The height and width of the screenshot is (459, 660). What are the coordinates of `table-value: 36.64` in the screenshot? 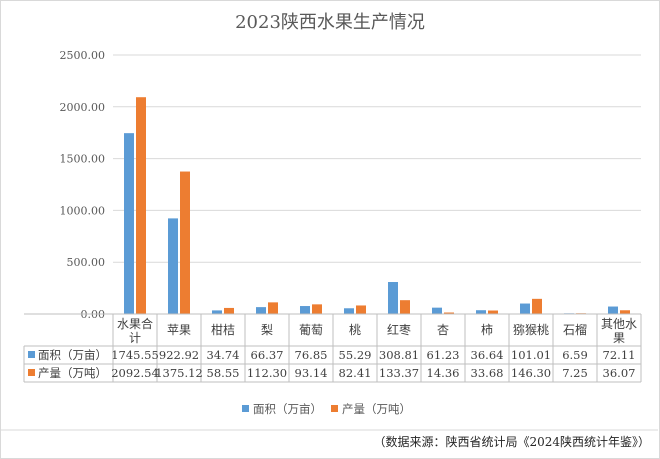 It's located at (487, 355).